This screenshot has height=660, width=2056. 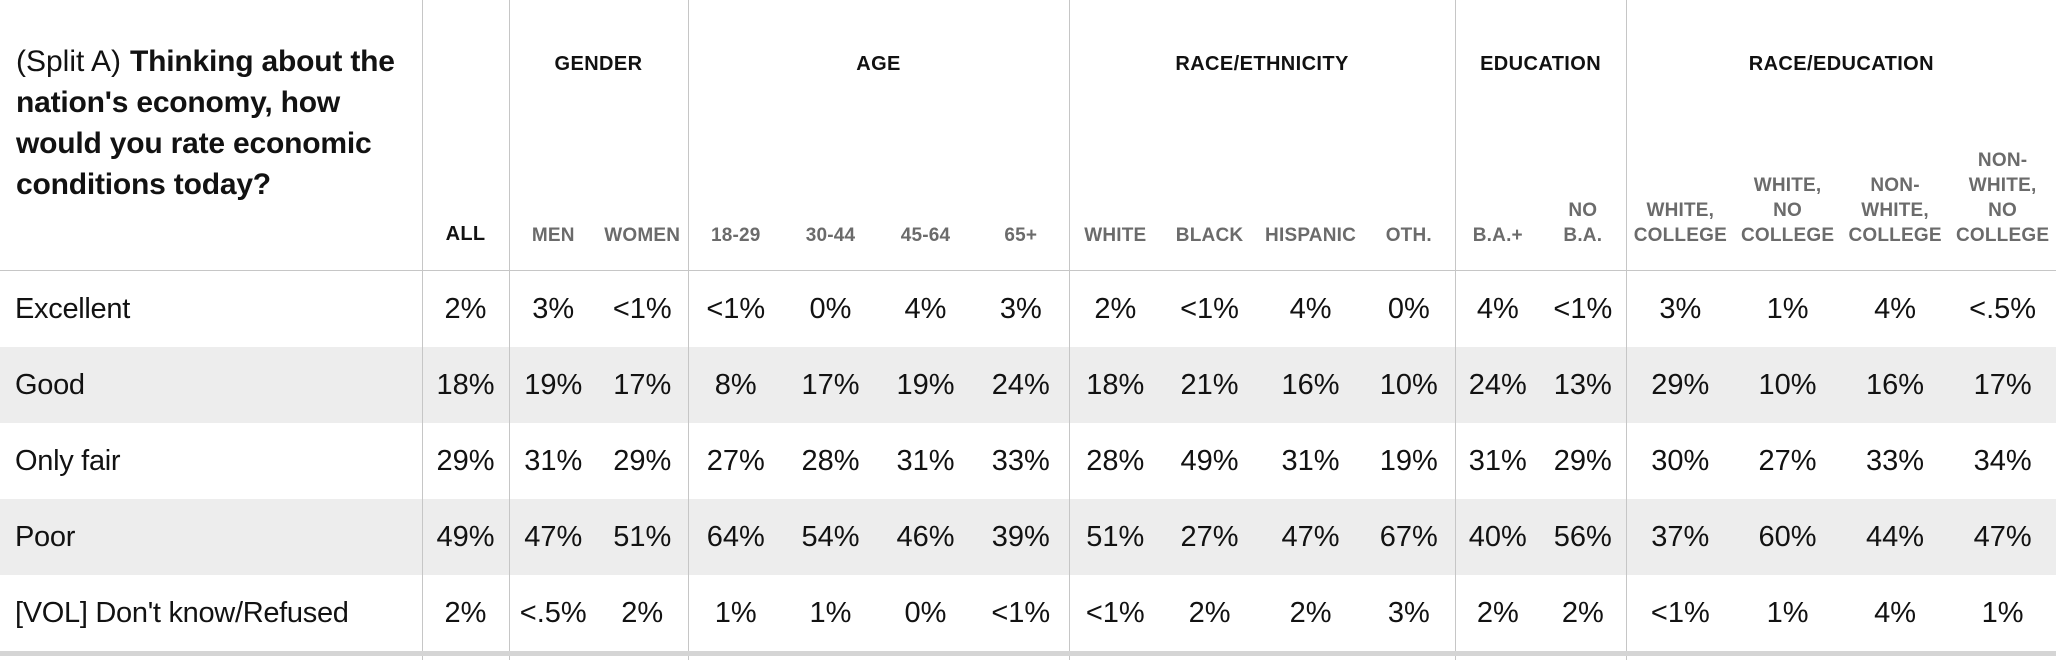 What do you see at coordinates (1583, 385) in the screenshot?
I see `value-cell: 13%` at bounding box center [1583, 385].